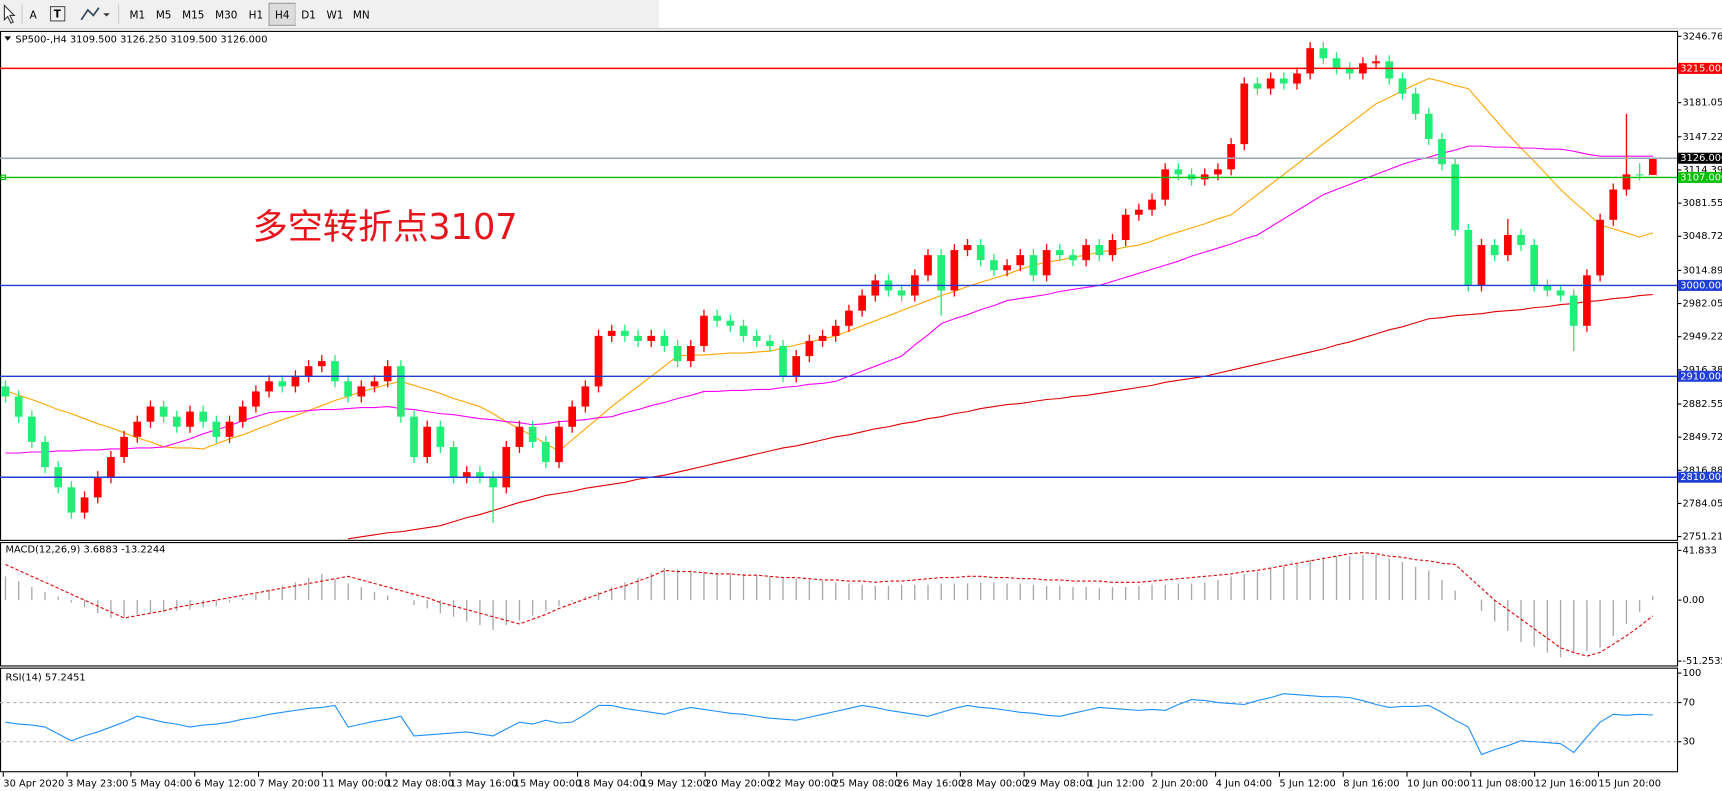 The image size is (1722, 791). Describe the element at coordinates (9, 14) in the screenshot. I see `cursor-tool` at that location.